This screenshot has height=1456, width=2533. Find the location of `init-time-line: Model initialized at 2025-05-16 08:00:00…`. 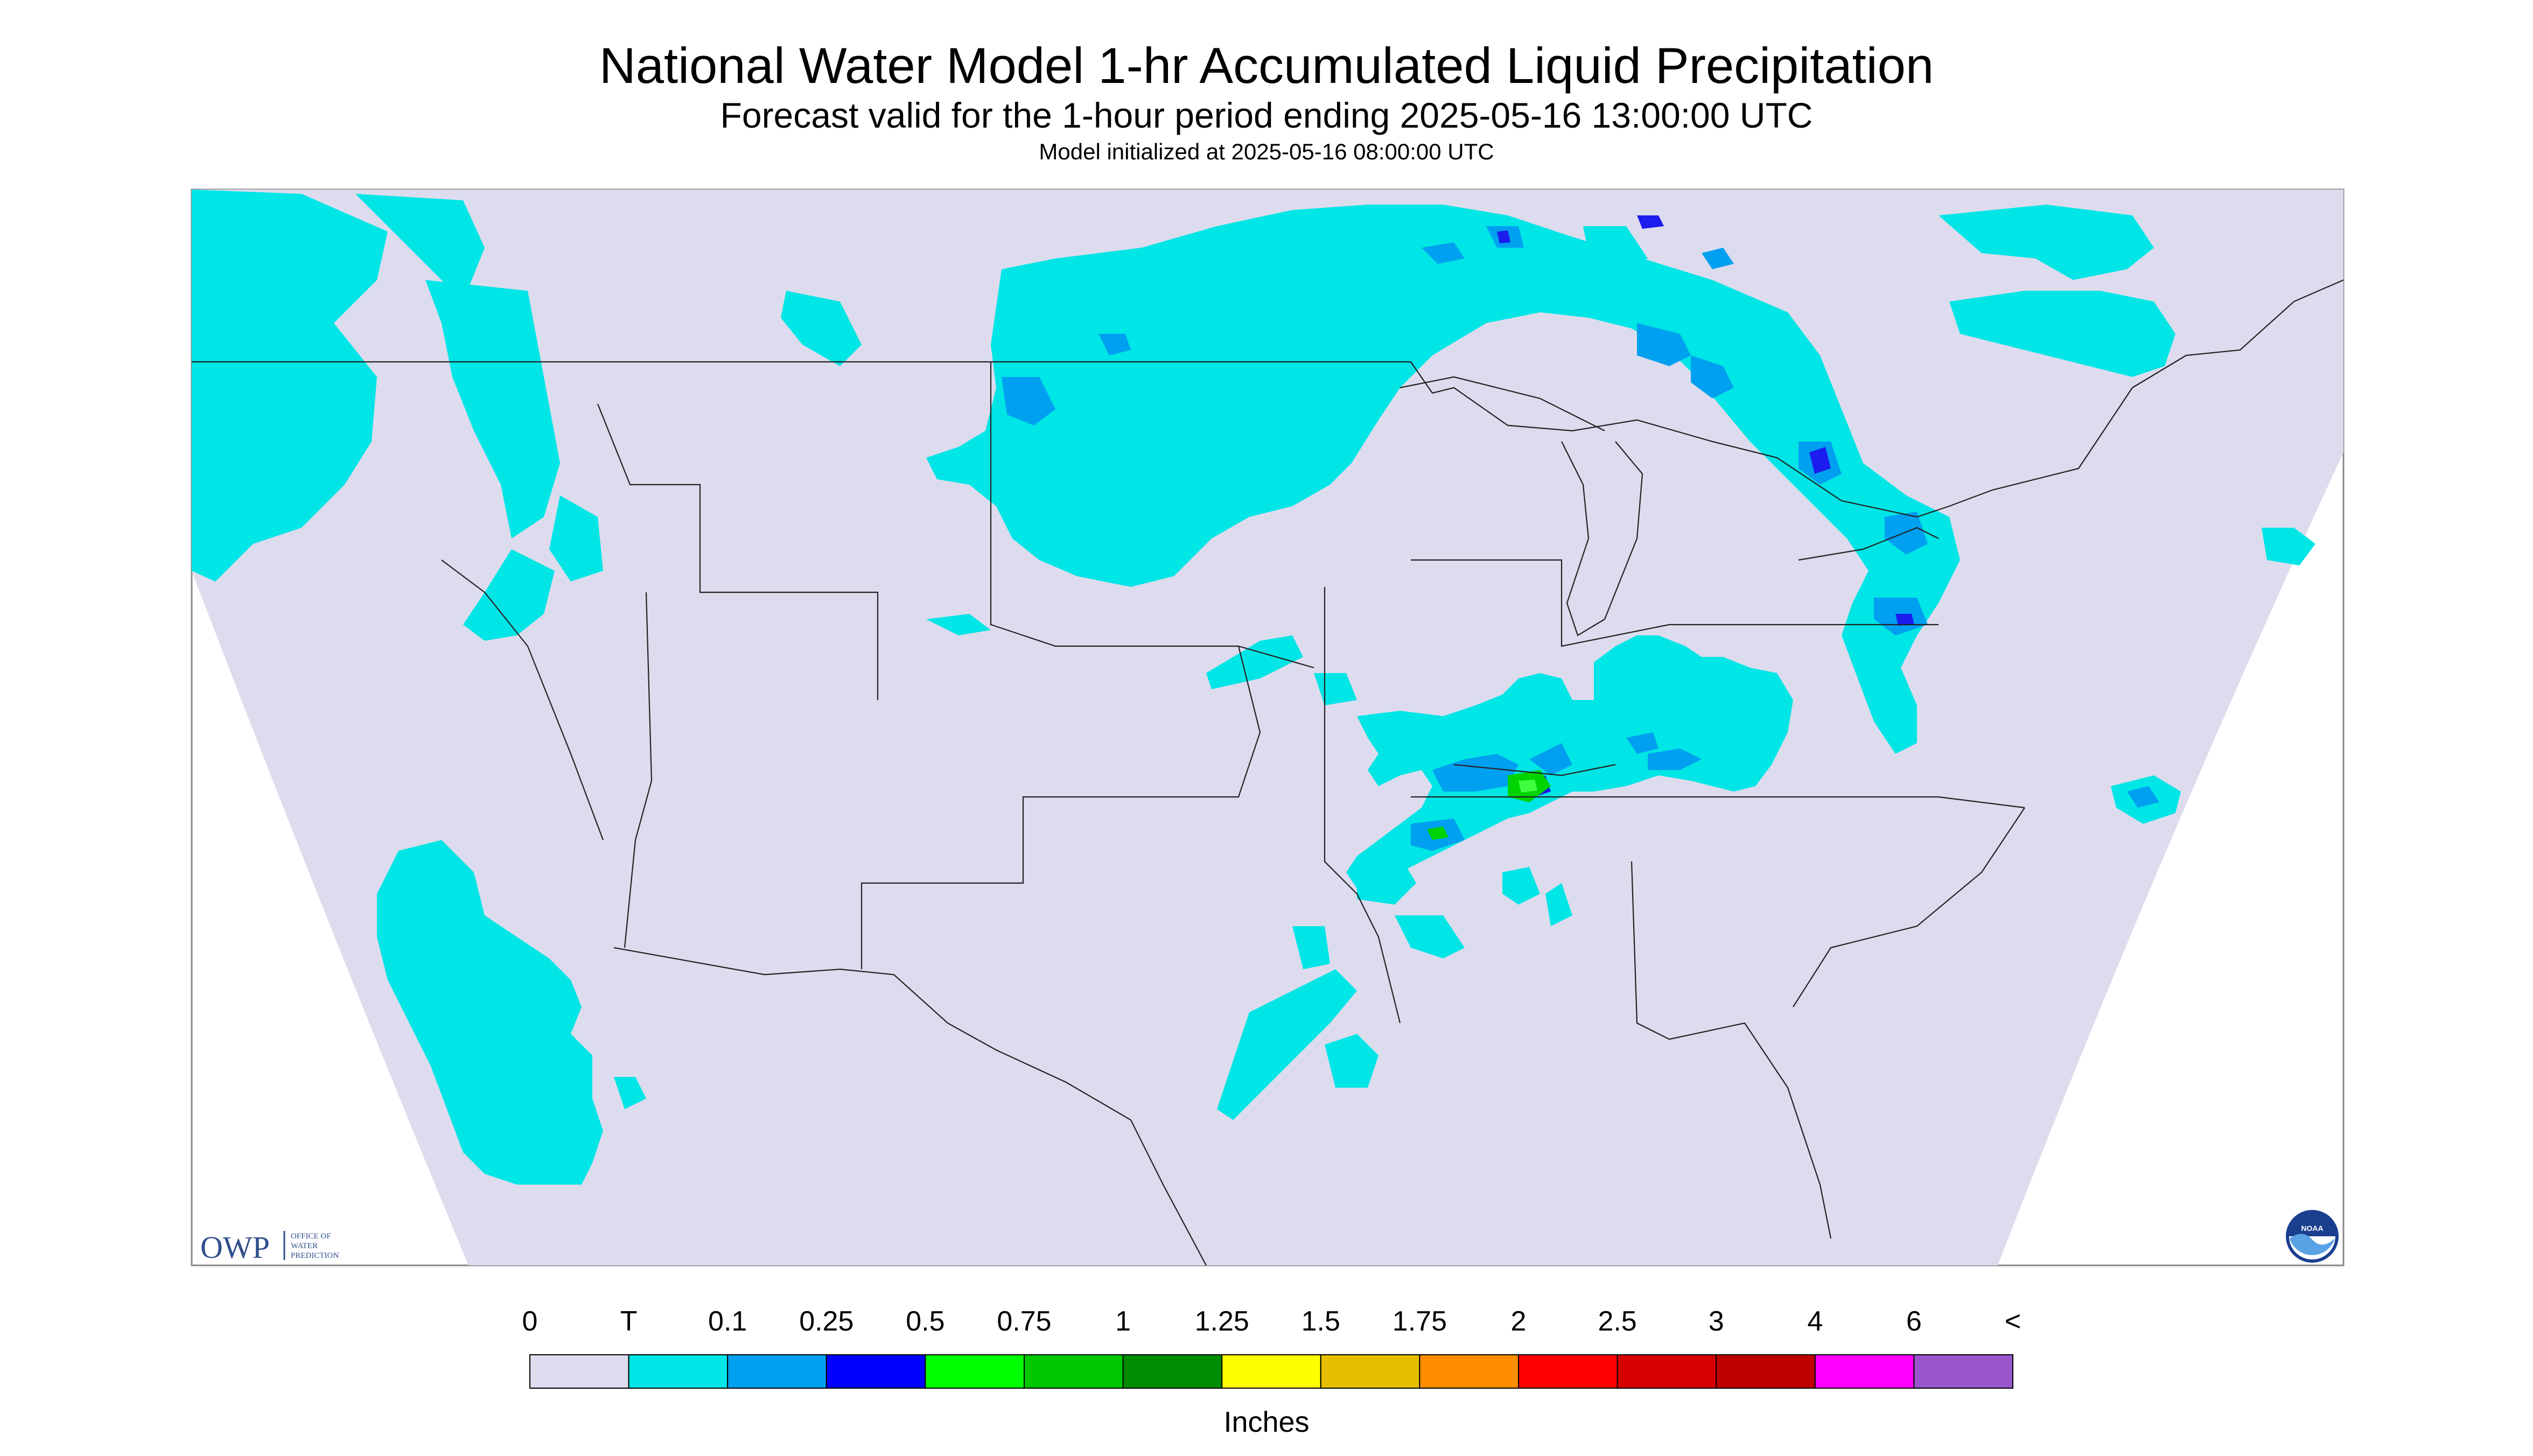

init-time-line: Model initialized at 2025-05-16 08:00:00… is located at coordinates (1266, 151).